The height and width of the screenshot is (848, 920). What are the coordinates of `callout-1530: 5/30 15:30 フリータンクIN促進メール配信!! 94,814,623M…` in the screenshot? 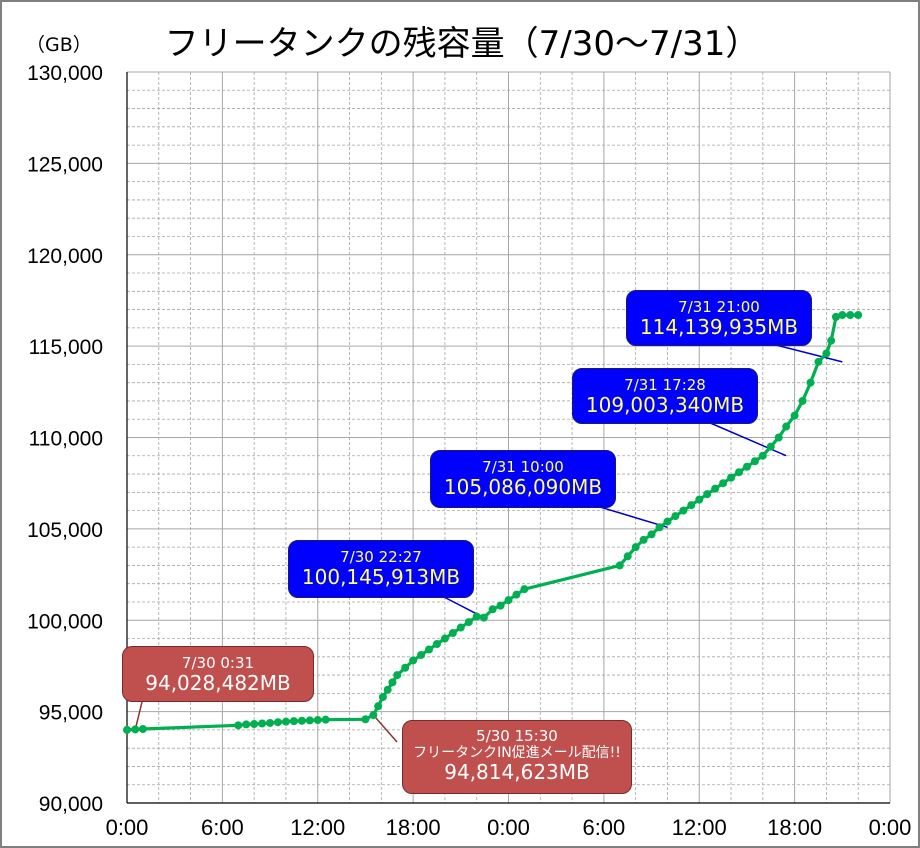 It's located at (517, 757).